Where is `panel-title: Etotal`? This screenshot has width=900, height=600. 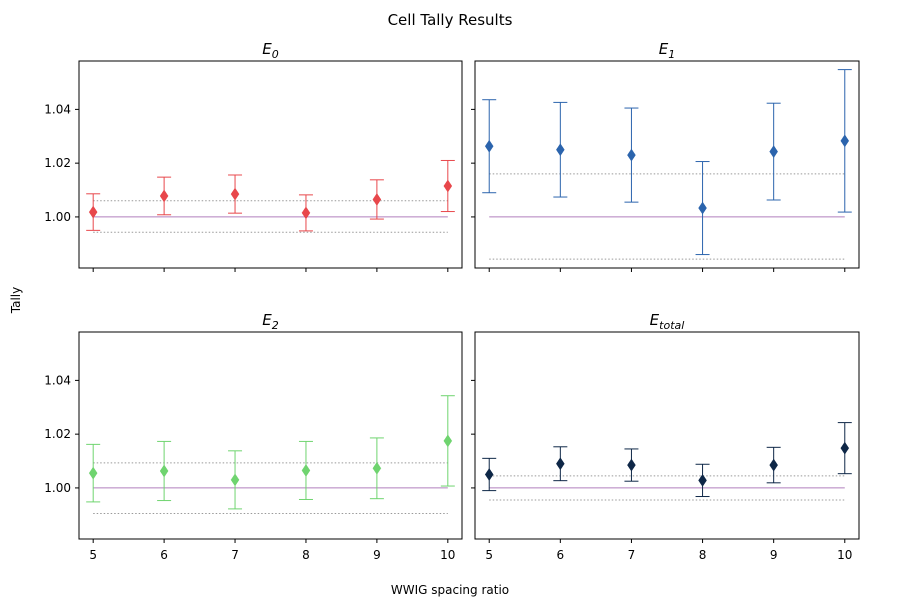 panel-title: Etotal is located at coordinates (667, 321).